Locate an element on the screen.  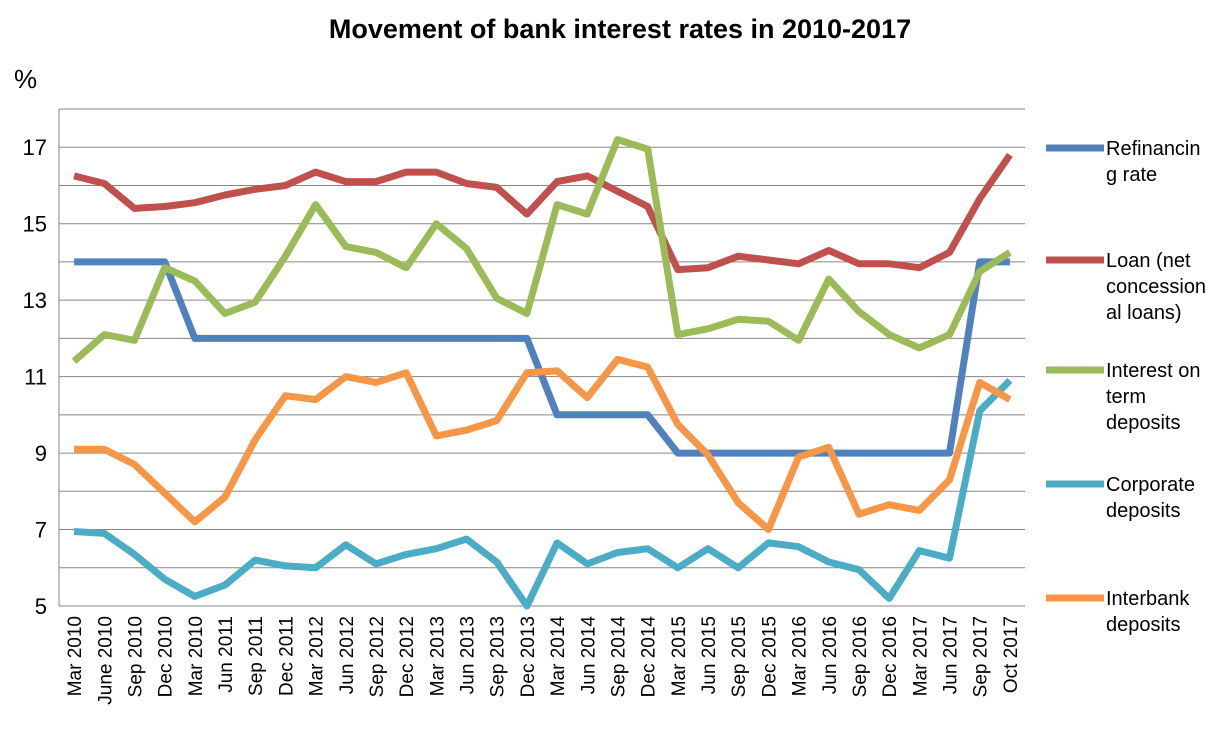
legend-label: Interest on is located at coordinates (1153, 371).